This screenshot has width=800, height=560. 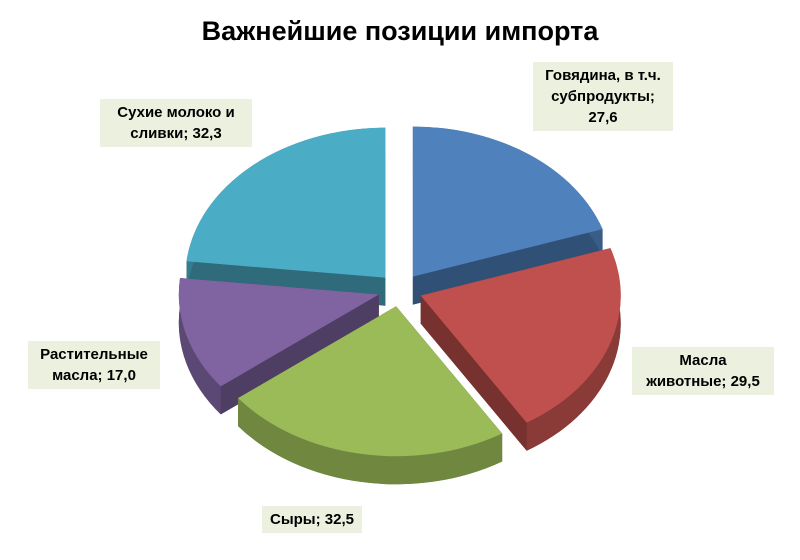 I want to click on data-label: Сыры; 32,5, so click(x=312, y=519).